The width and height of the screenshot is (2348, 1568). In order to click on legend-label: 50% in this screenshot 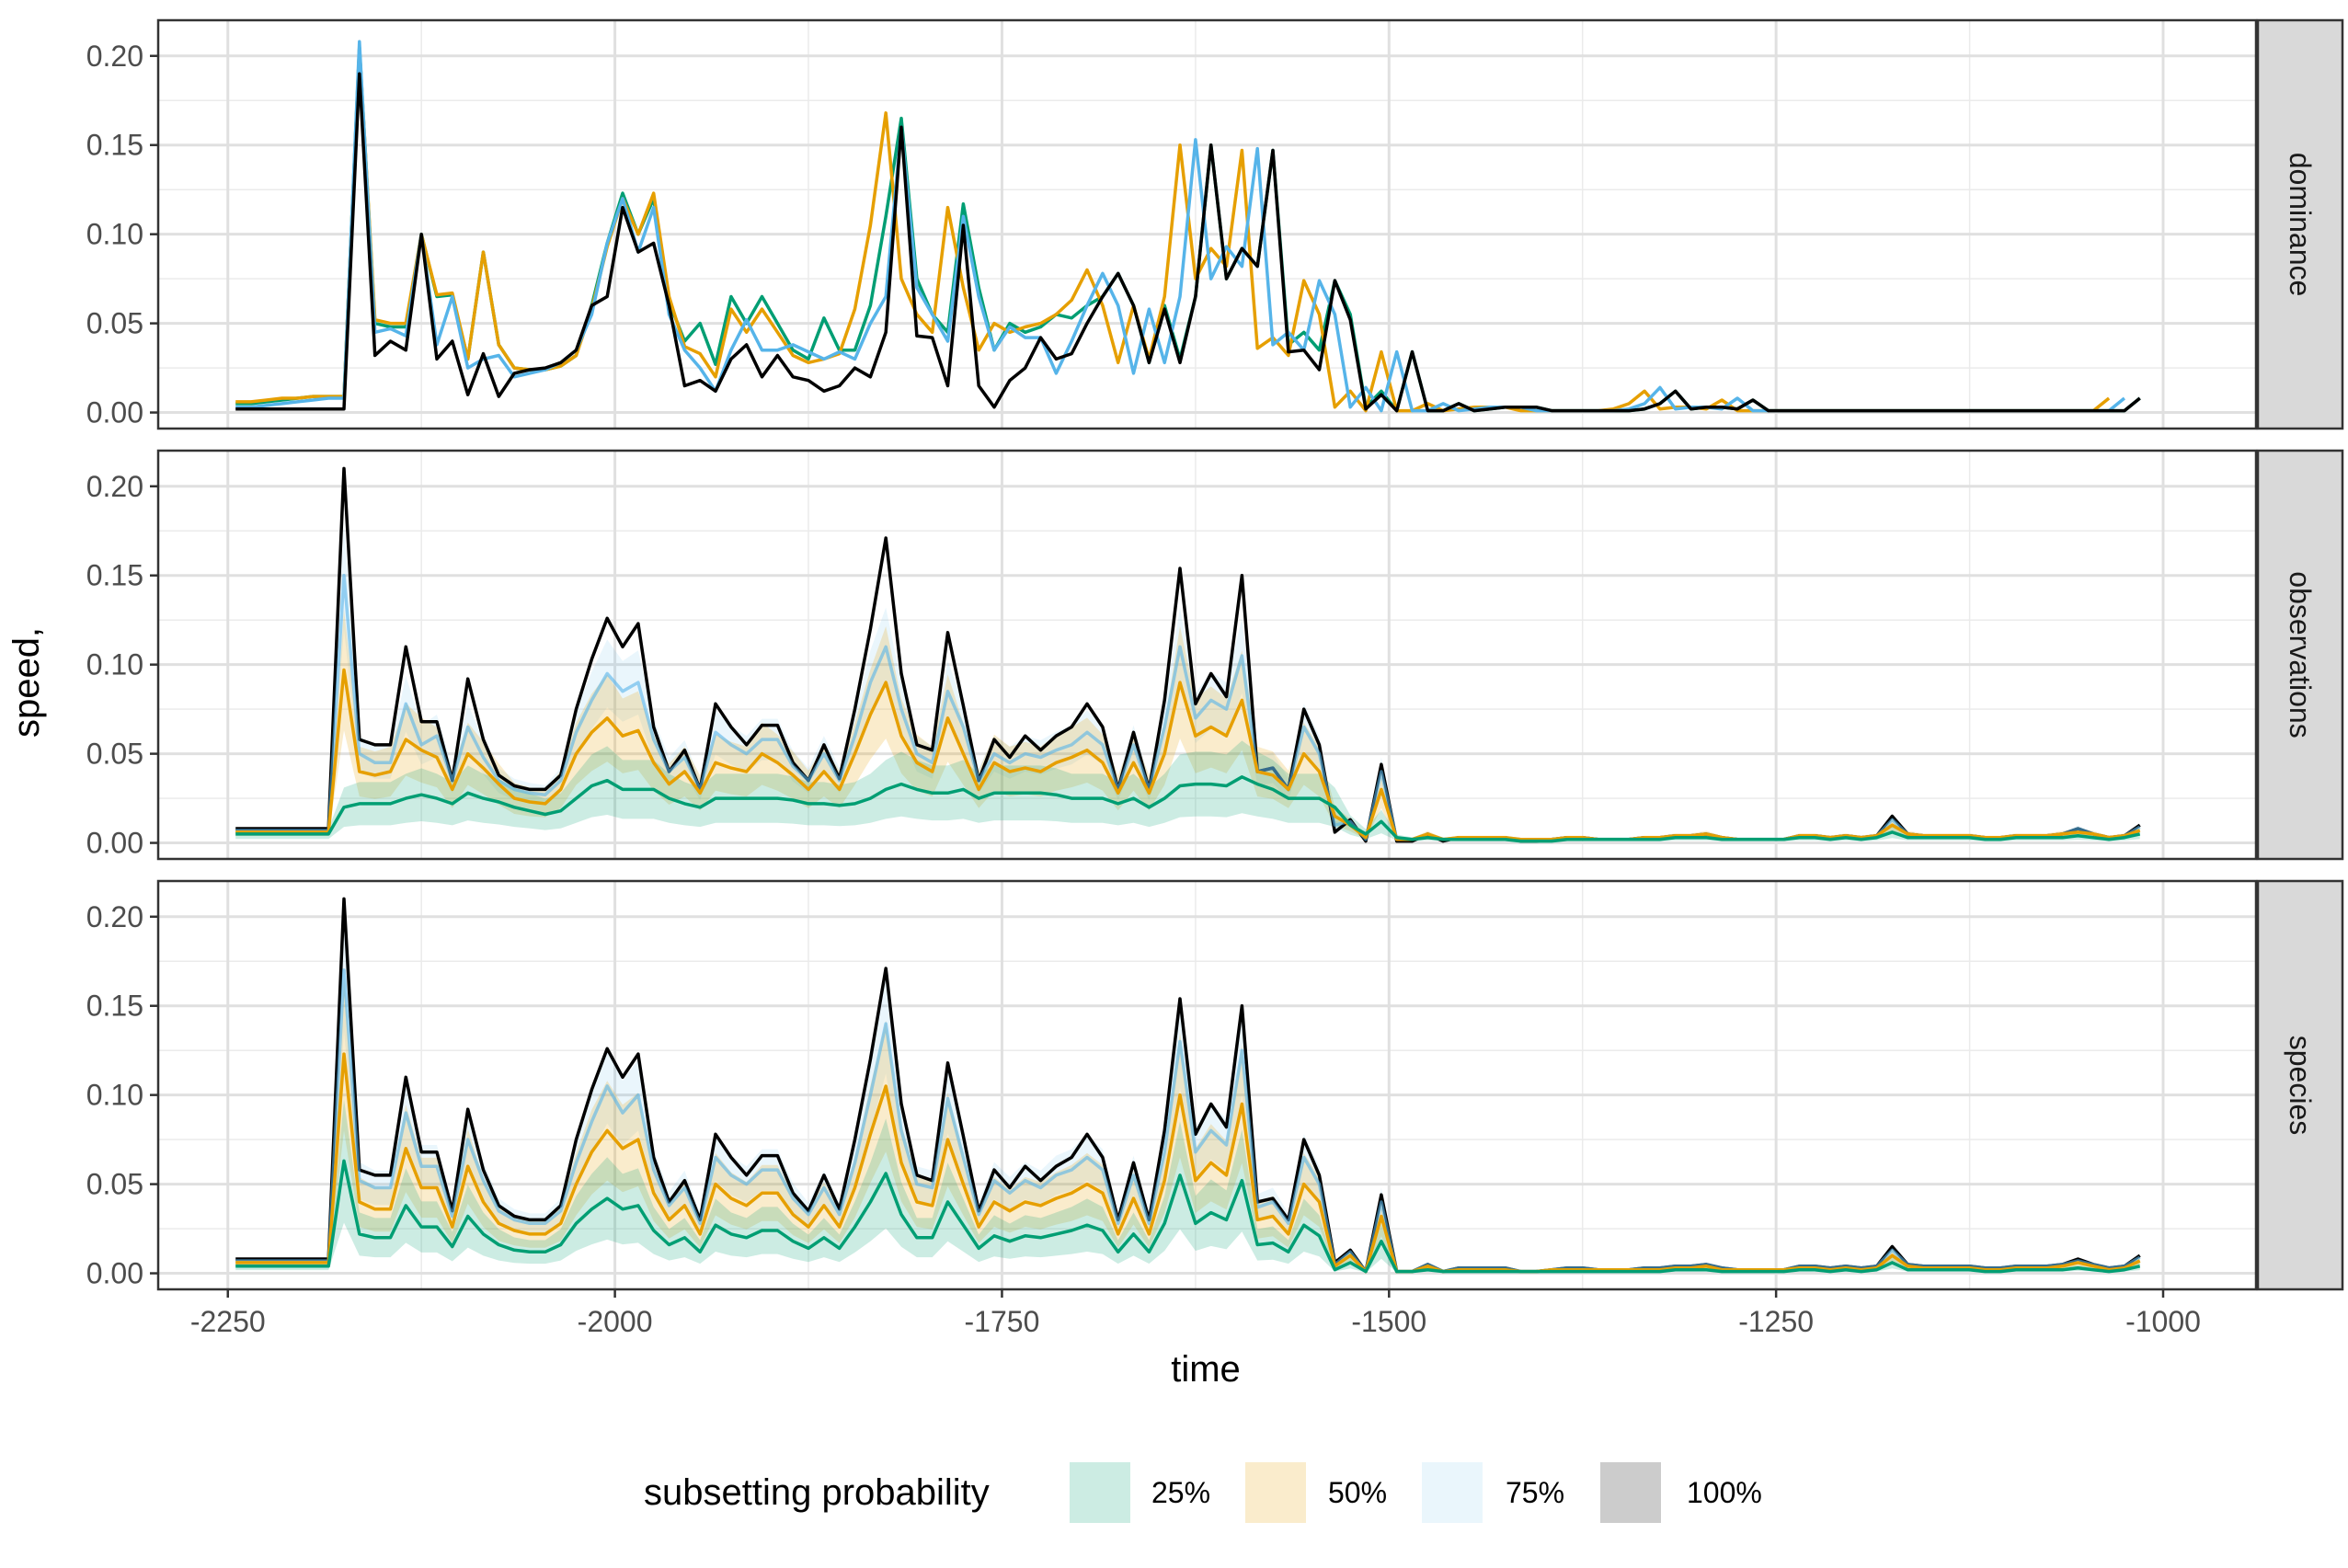, I will do `click(1357, 1492)`.